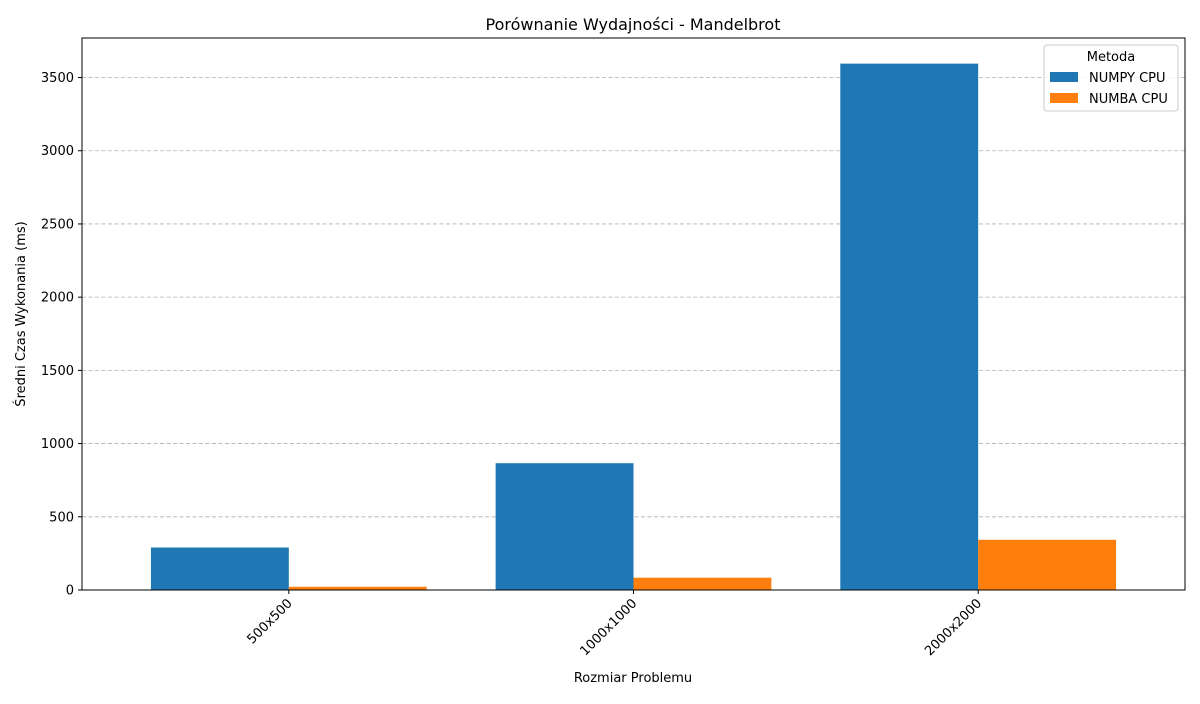  I want to click on y-tick-label: 2000, so click(57, 298).